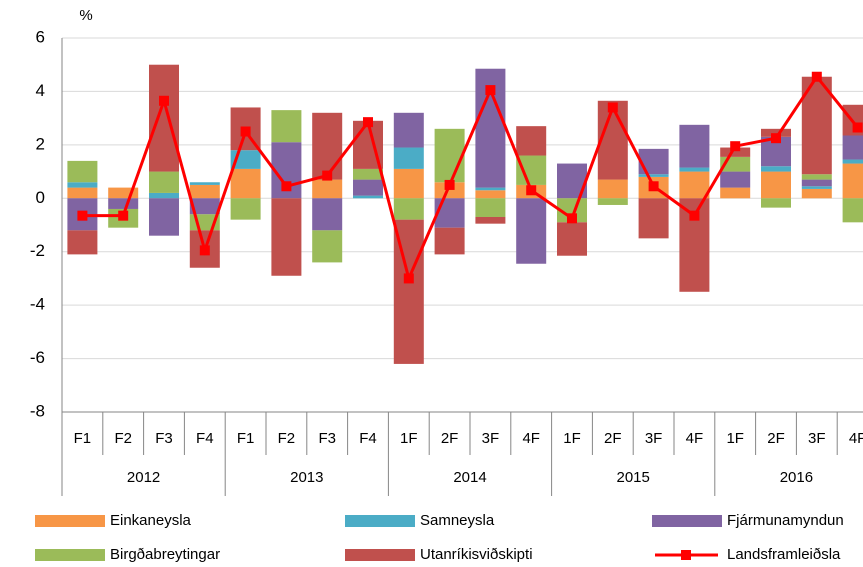  What do you see at coordinates (457, 520) in the screenshot?
I see `legend-label: Samneysla` at bounding box center [457, 520].